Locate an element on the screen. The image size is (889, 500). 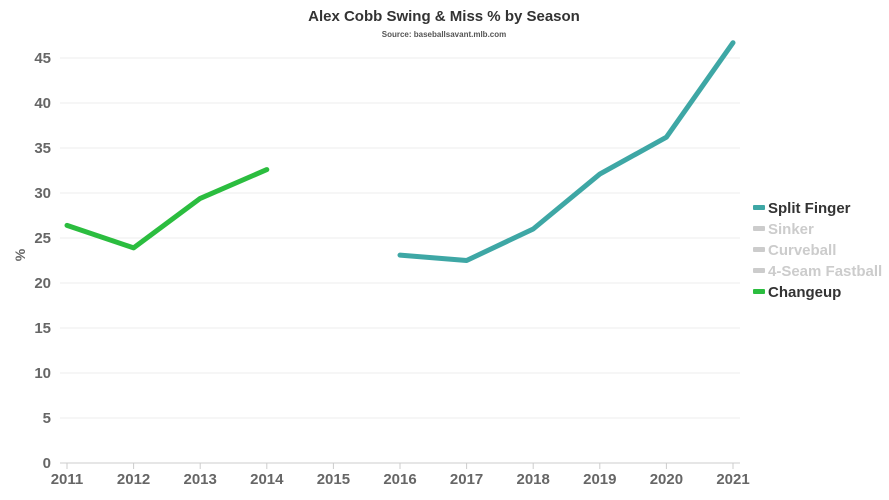
legend-item: 4-Seam Fastball is located at coordinates (817, 271).